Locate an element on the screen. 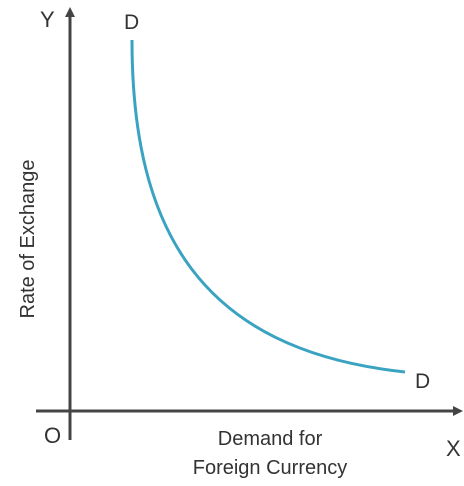 The height and width of the screenshot is (486, 464). origin-label: O is located at coordinates (52, 435).